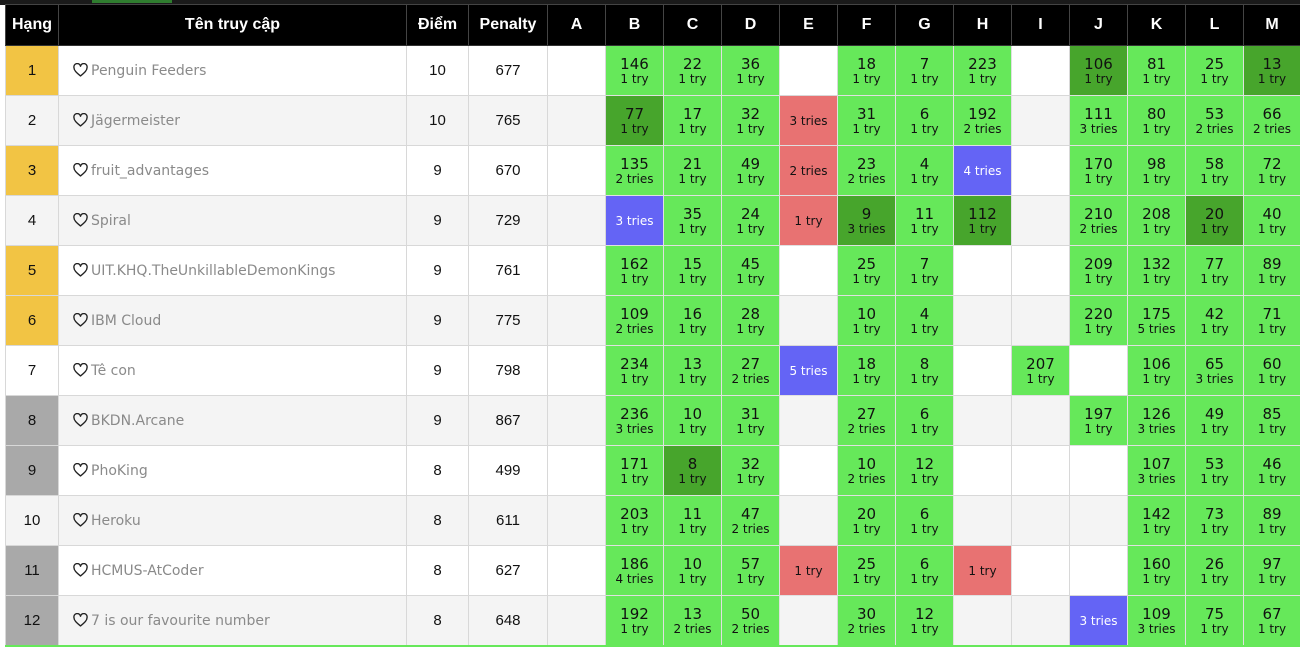  What do you see at coordinates (982, 570) in the screenshot?
I see `problem-cell-h: 1 try` at bounding box center [982, 570].